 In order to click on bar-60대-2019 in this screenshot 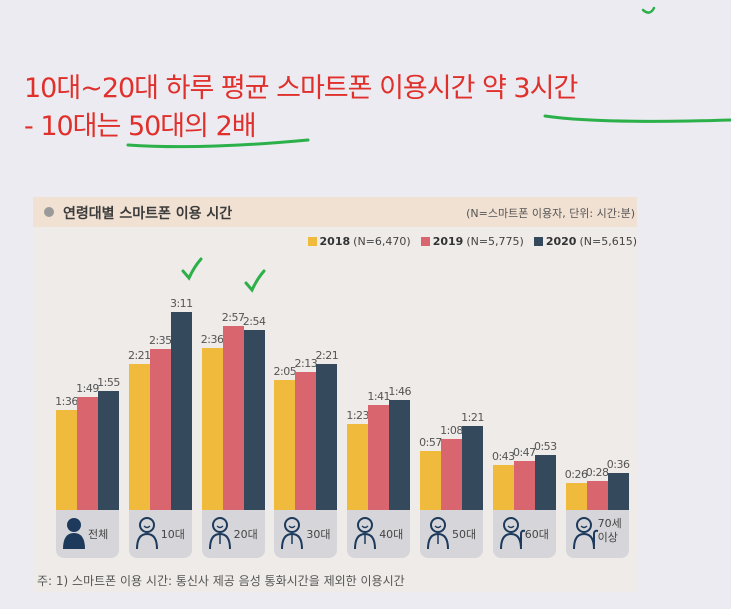, I will do `click(524, 485)`.